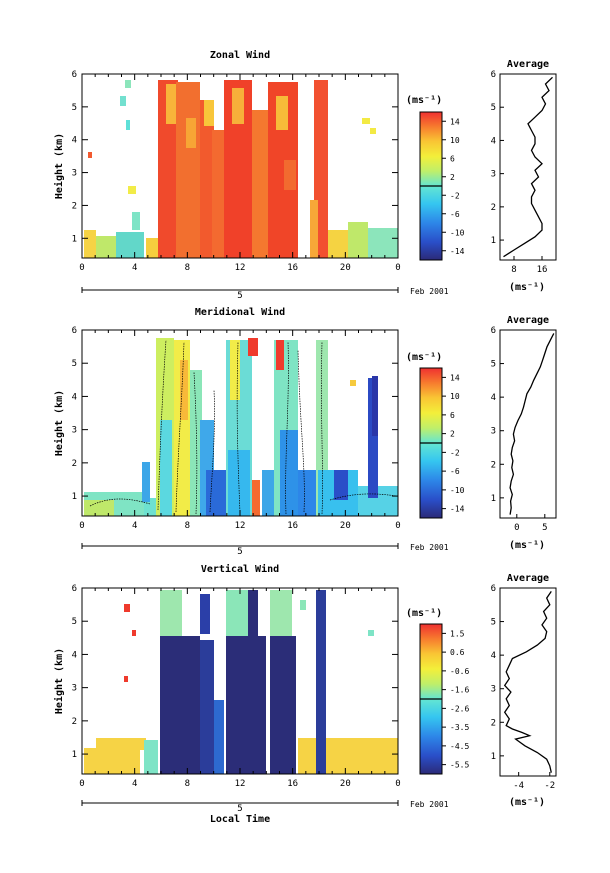  Describe the element at coordinates (240, 55) in the screenshot. I see `panel-title: Zonal Wind` at that location.